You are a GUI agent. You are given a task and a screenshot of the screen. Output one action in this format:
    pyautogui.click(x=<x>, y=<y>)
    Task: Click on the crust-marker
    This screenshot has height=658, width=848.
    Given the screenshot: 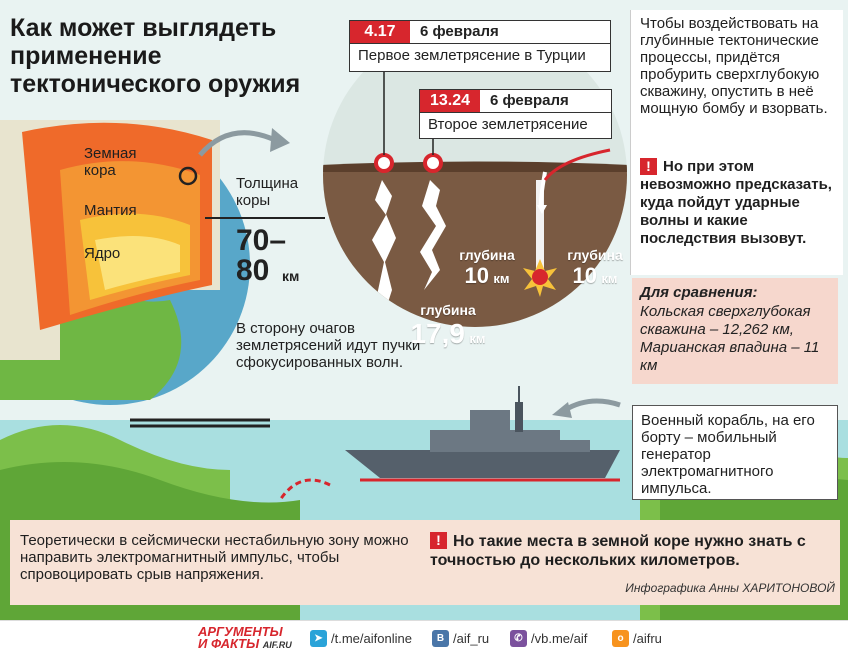 What is the action you would take?
    pyautogui.click(x=188, y=176)
    